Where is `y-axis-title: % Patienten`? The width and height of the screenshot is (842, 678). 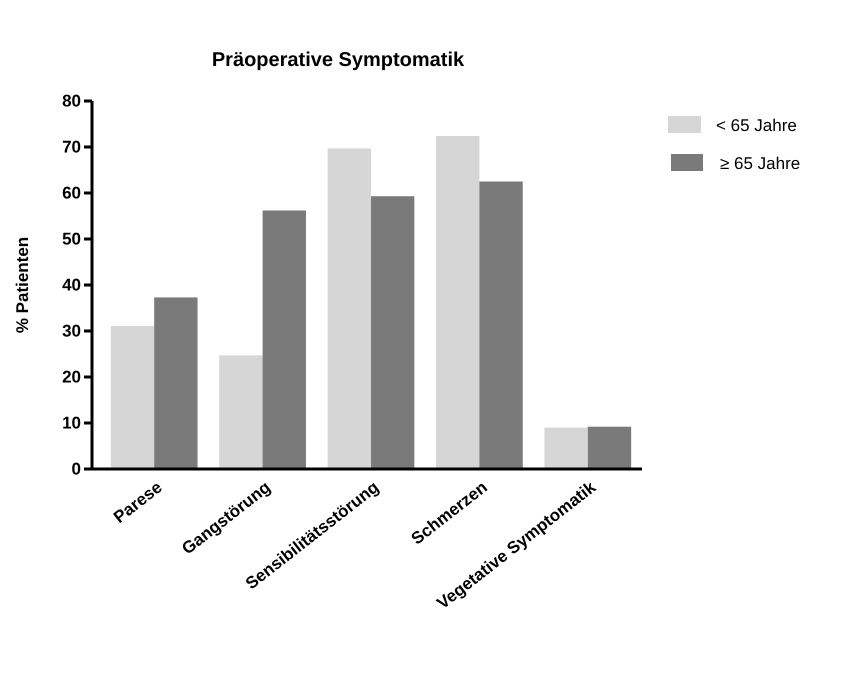
y-axis-title: % Patienten is located at coordinates (22, 285).